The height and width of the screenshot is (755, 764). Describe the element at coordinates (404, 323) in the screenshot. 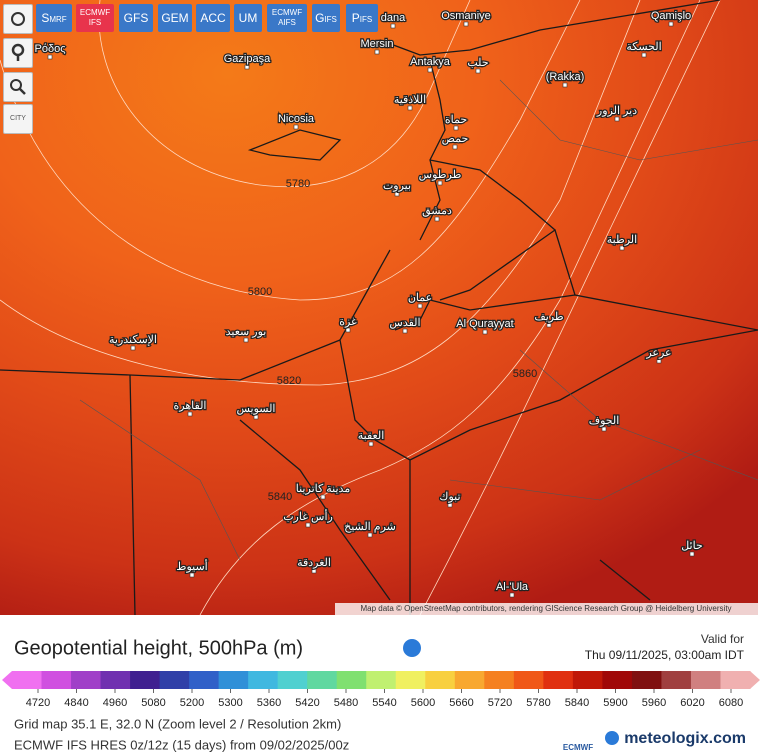

I see `map-label: القدس` at that location.